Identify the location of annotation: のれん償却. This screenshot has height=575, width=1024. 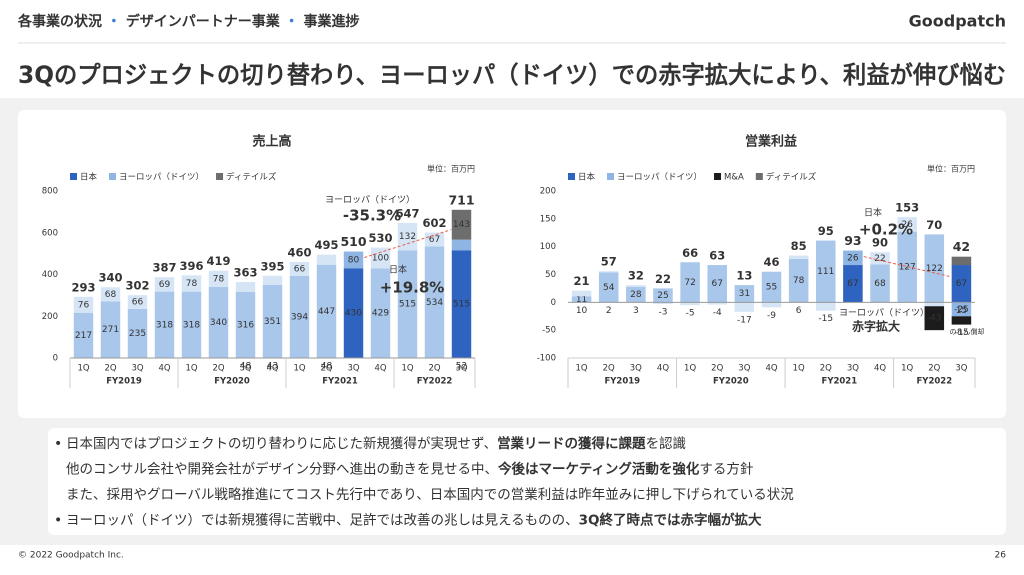
(967, 331).